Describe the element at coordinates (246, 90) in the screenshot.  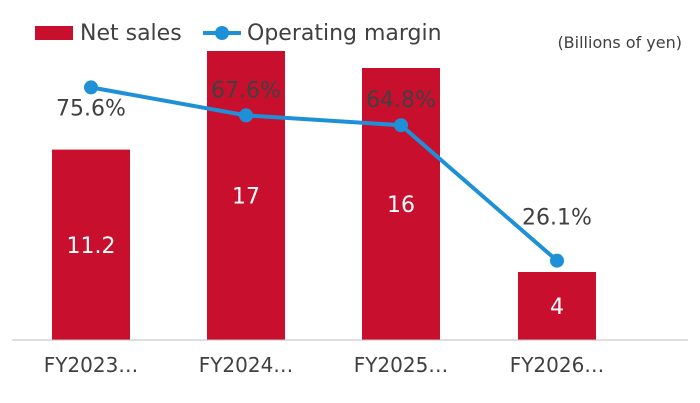
I see `operating-margin-data-label: 67.6%` at that location.